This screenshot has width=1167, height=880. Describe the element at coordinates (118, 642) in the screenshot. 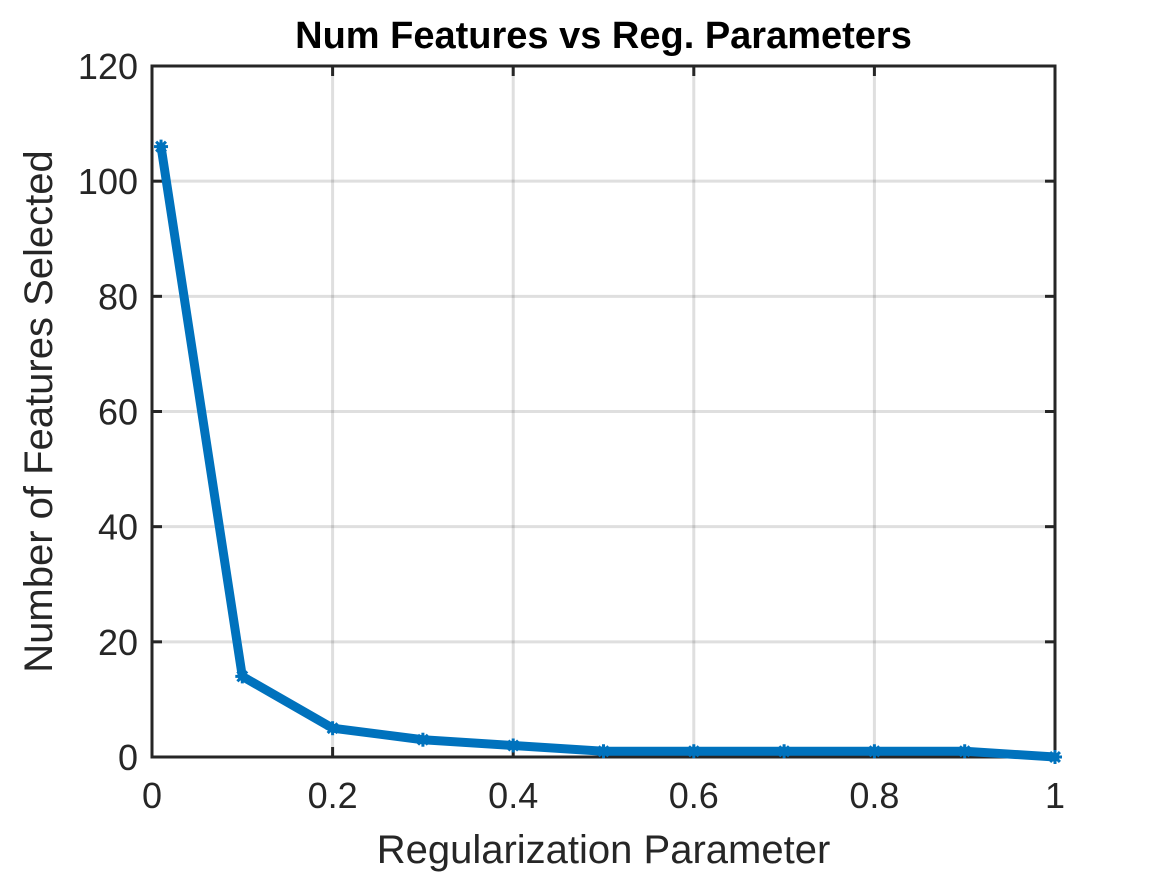

I see `y-tick-label: 20` at that location.